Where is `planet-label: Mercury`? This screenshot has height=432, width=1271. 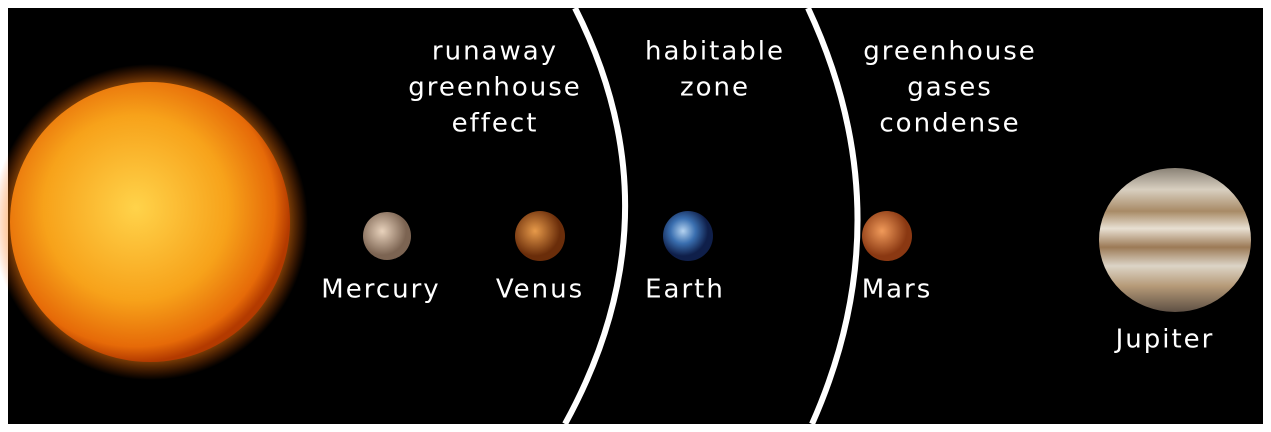
planet-label: Mercury is located at coordinates (380, 290).